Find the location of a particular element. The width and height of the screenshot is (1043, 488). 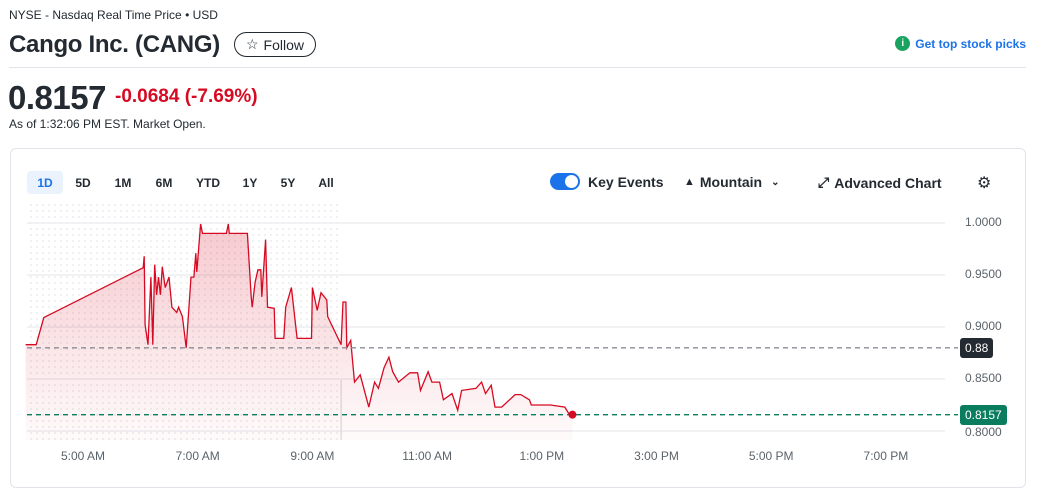

follow-button: ☆ Follow is located at coordinates (275, 44).